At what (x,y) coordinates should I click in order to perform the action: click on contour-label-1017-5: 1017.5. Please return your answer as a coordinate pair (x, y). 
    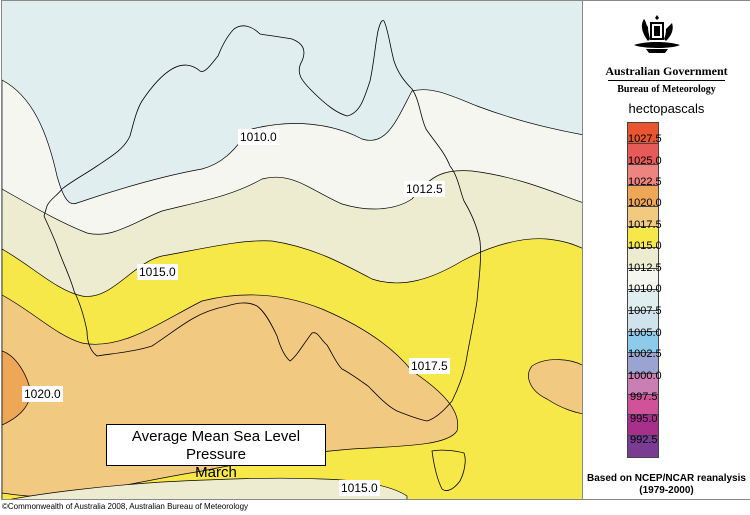
    Looking at the image, I should click on (429, 366).